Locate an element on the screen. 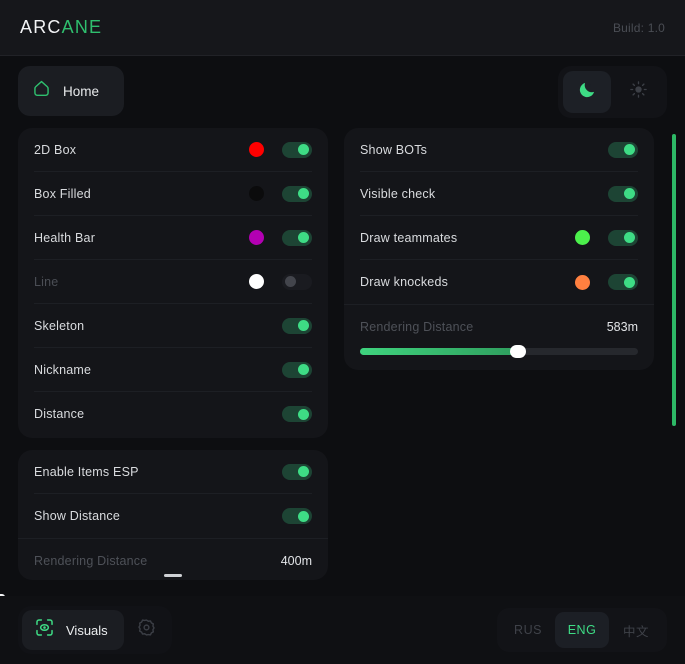 The width and height of the screenshot is (685, 664). gear-icon is located at coordinates (146, 630).